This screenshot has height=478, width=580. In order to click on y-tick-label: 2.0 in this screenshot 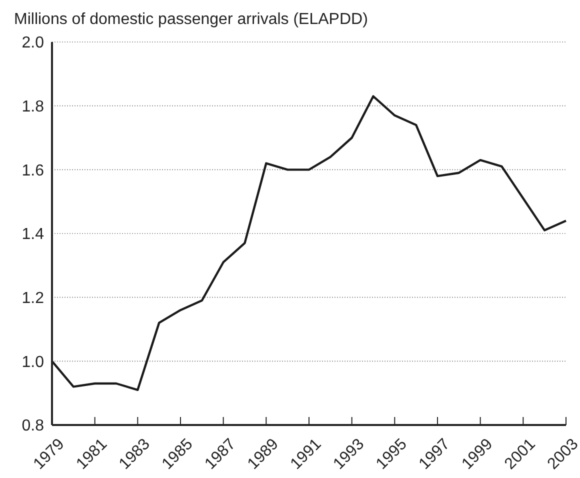, I will do `click(33, 43)`.